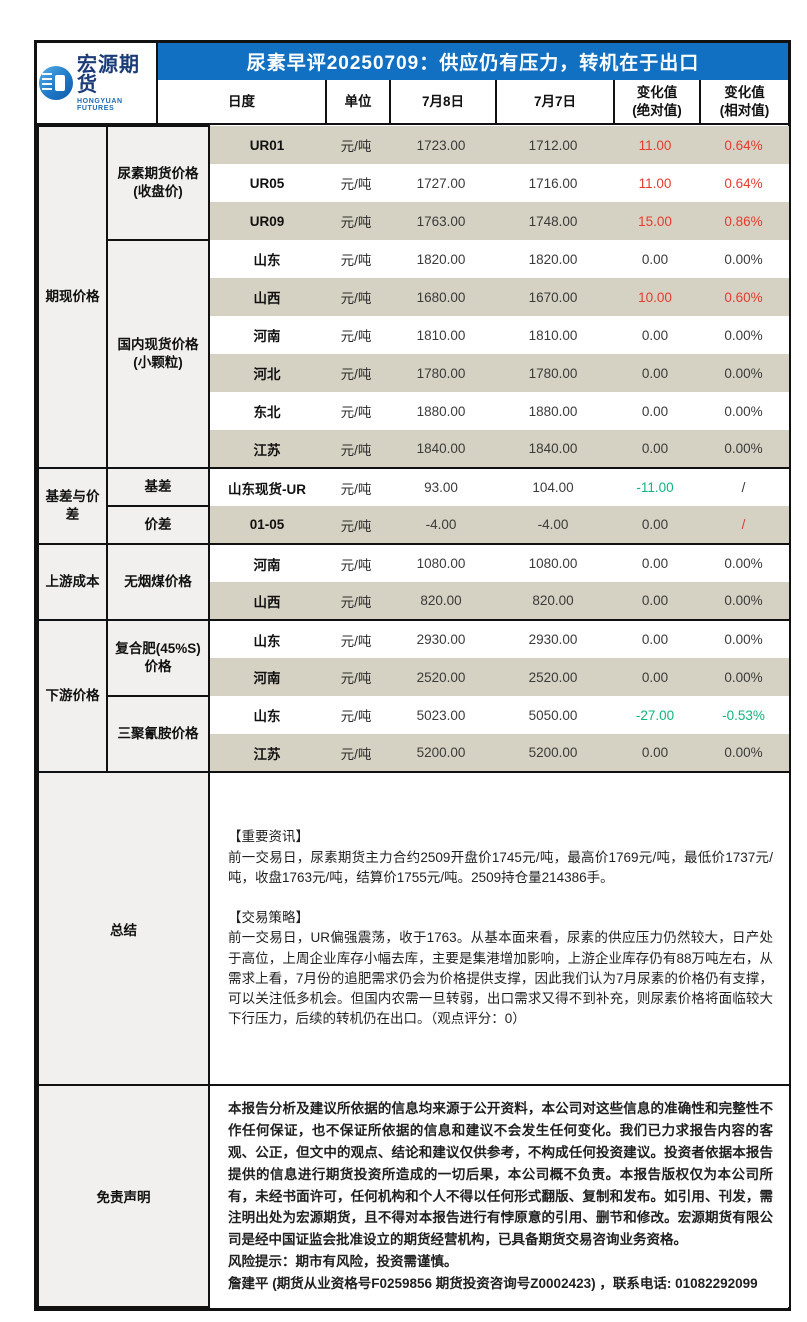  I want to click on value-jul8: 1880.00, so click(441, 411).